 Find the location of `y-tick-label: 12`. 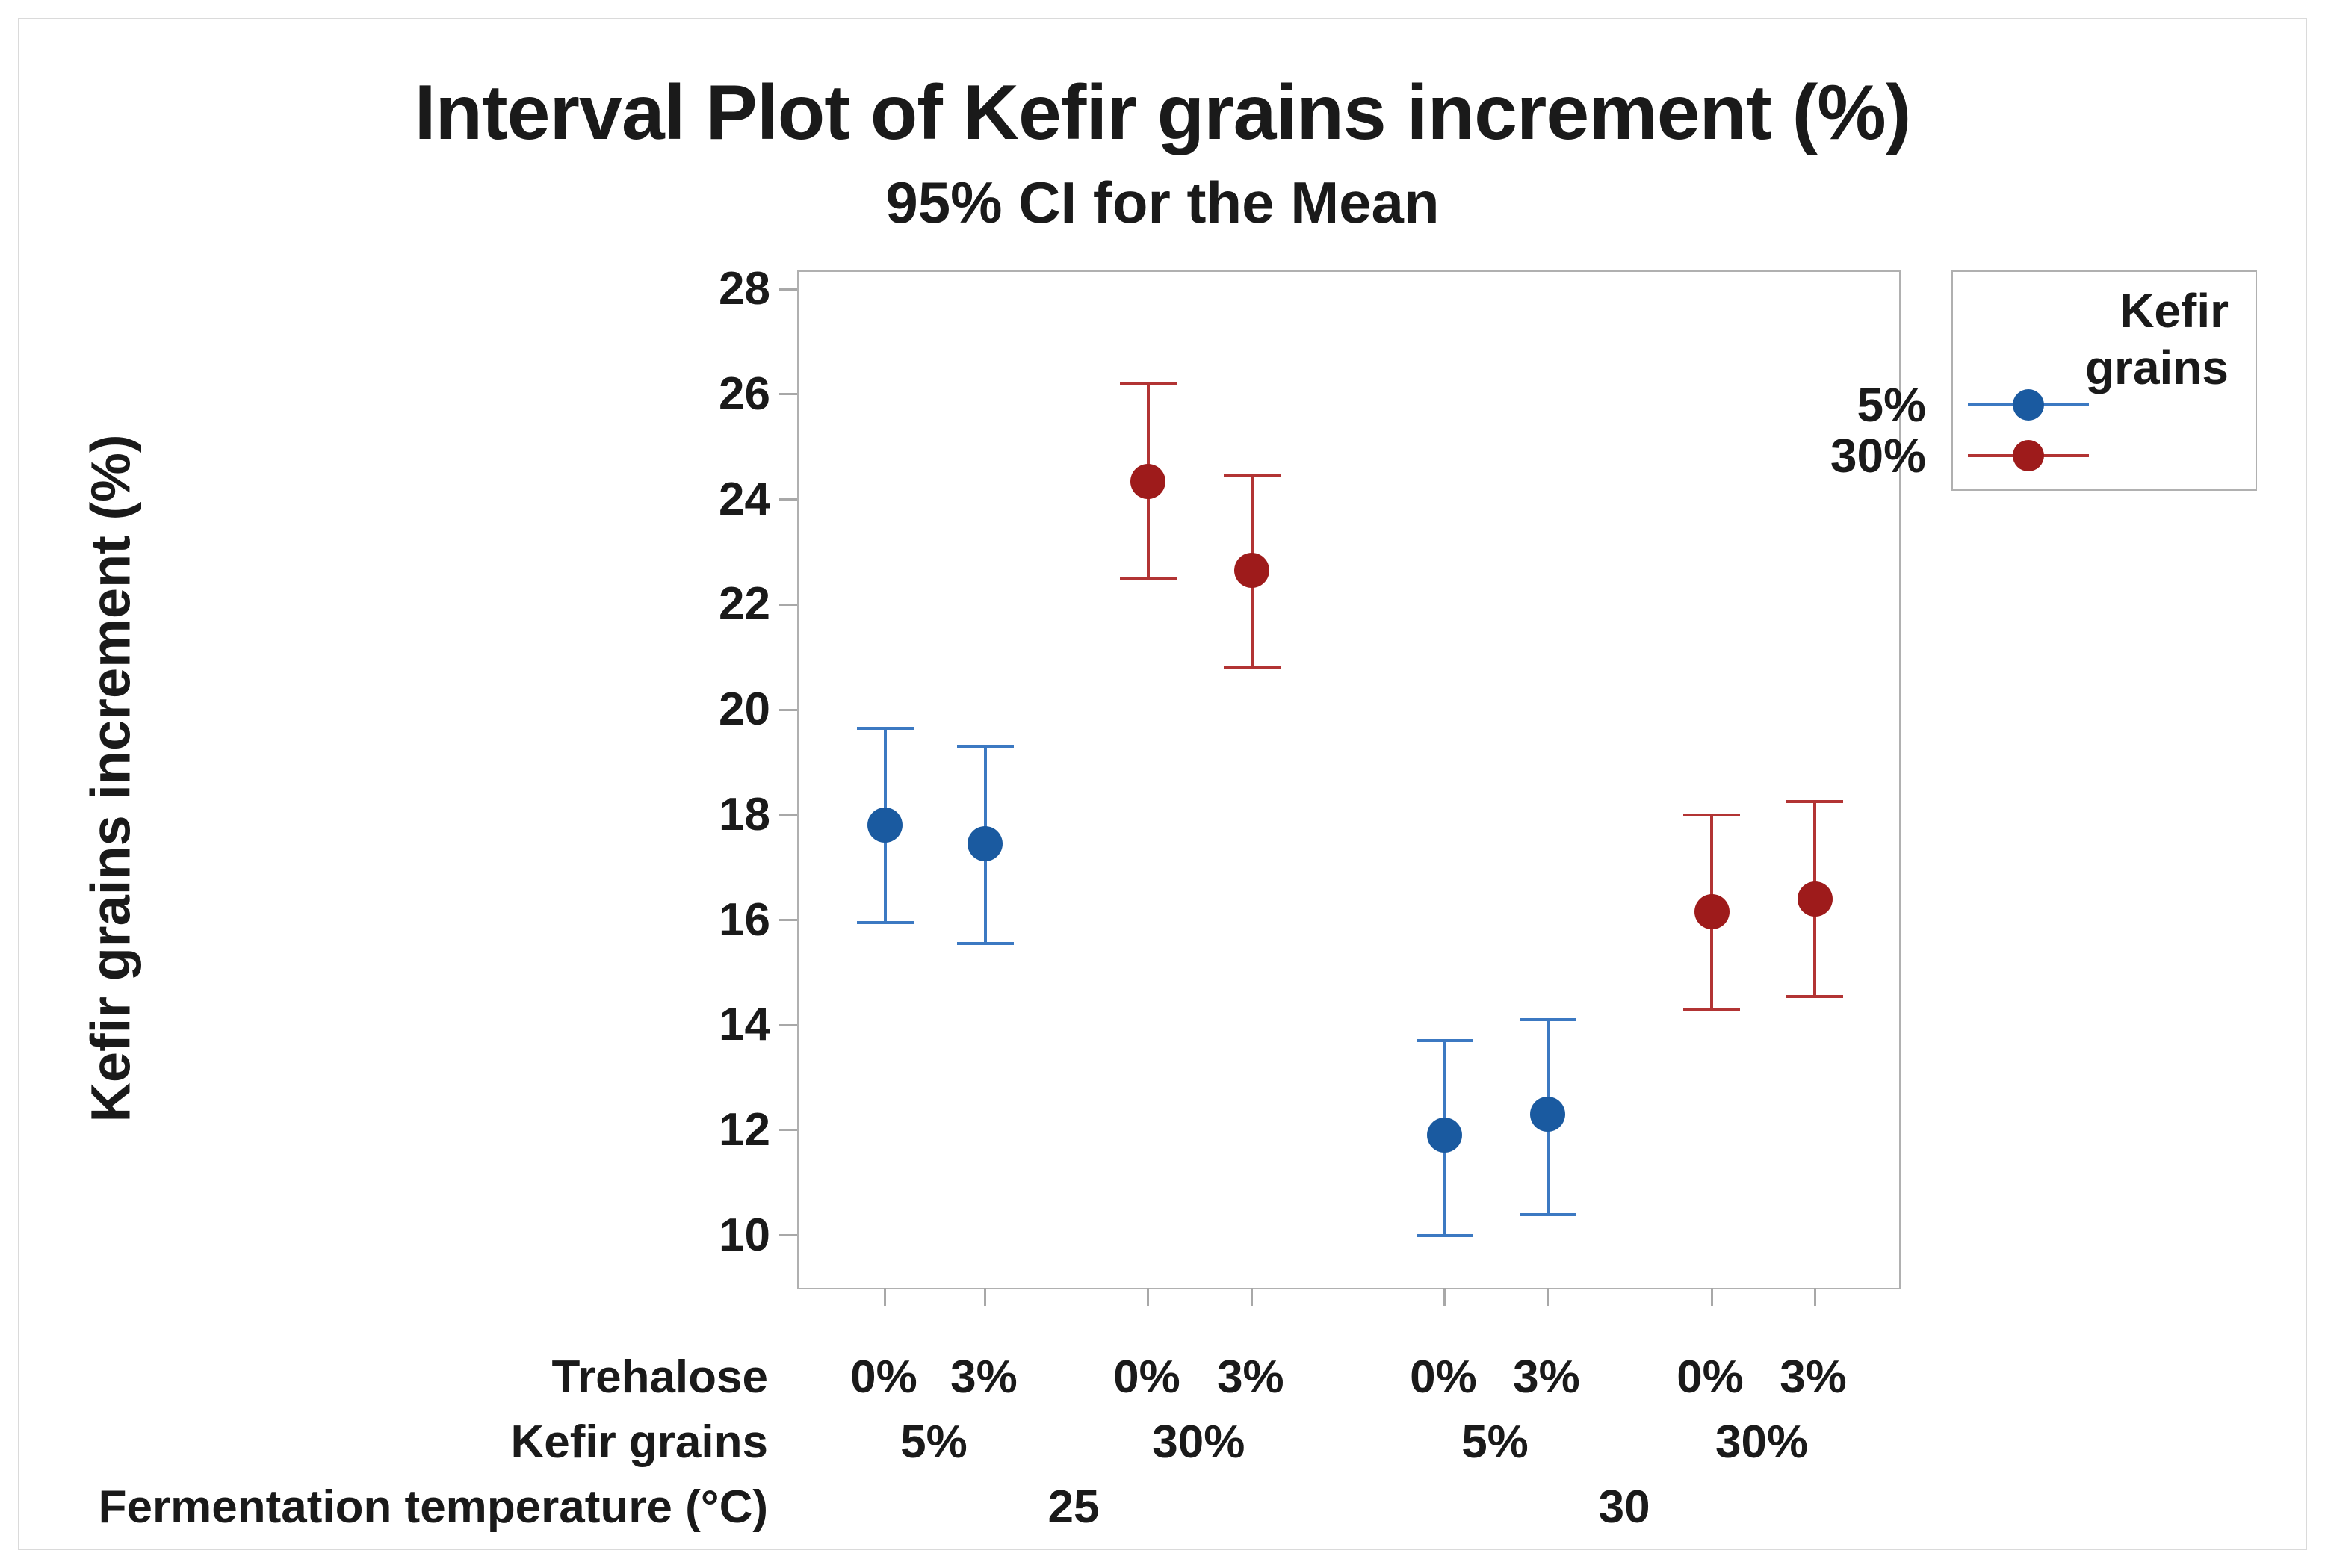

y-tick-label: 12 is located at coordinates (744, 1129).